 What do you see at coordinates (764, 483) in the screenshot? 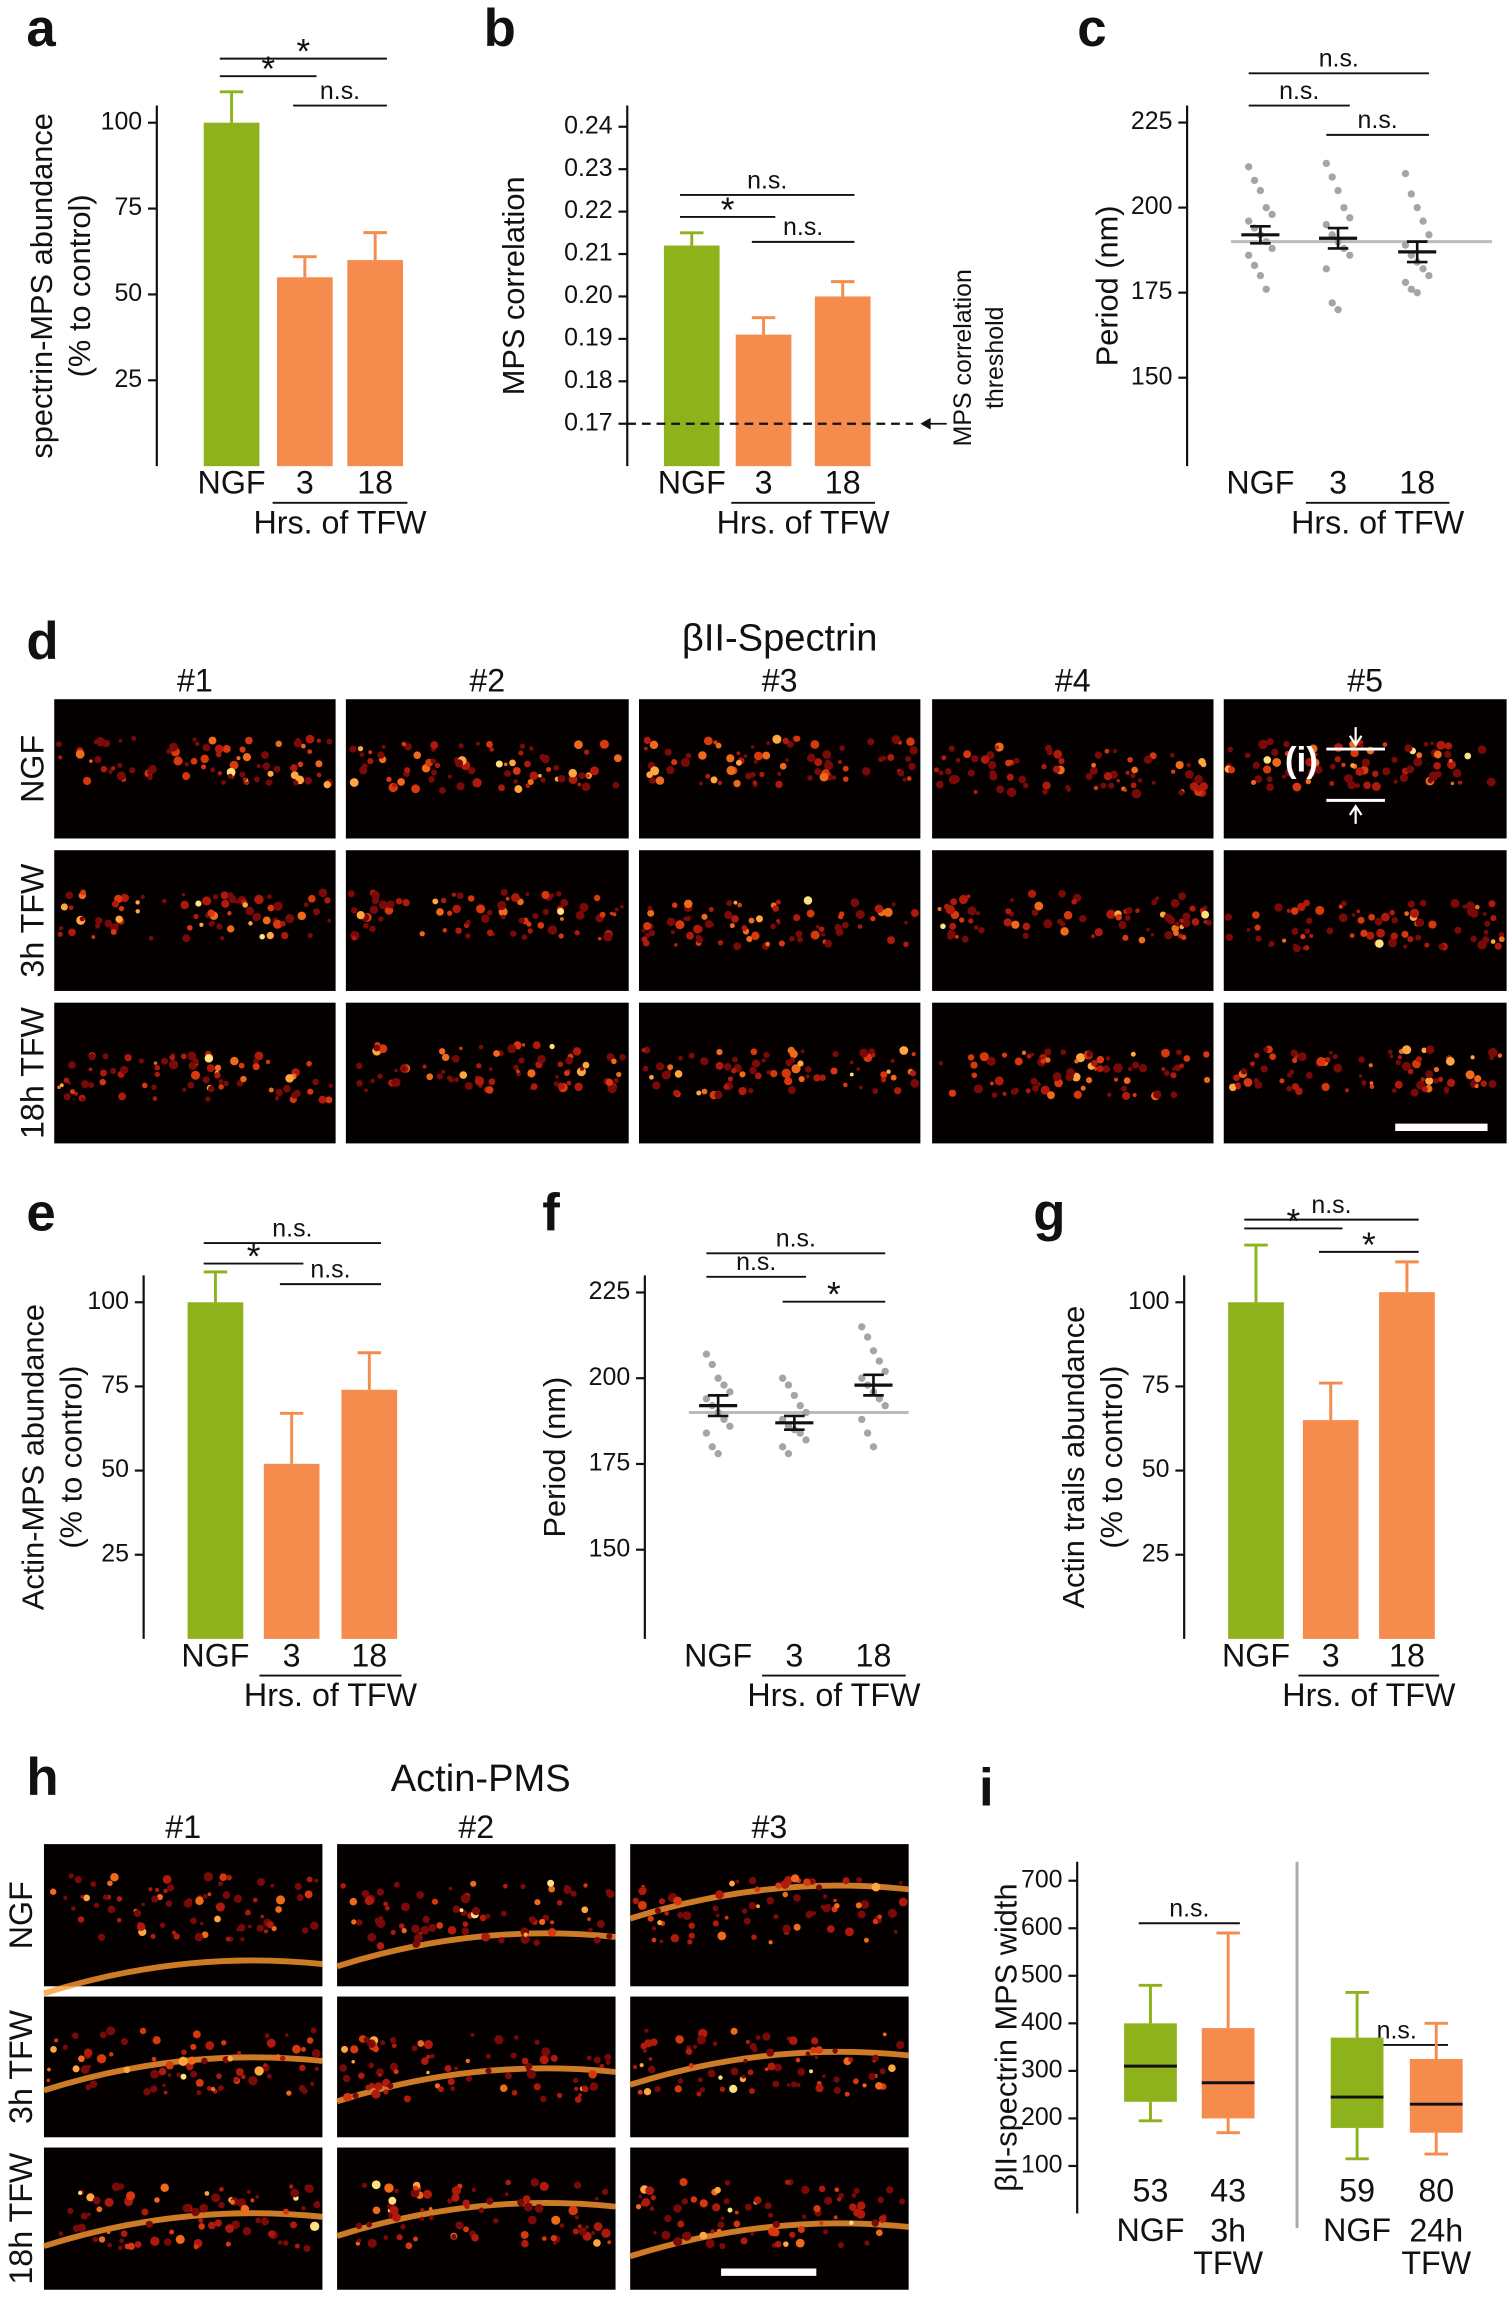
I see `x-tick-label: 3` at bounding box center [764, 483].